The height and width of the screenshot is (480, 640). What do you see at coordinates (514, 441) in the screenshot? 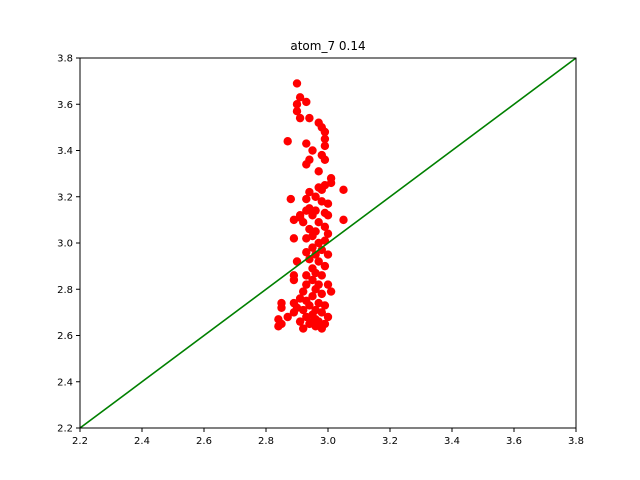
I see `x-tick-label: 3.6` at bounding box center [514, 441].